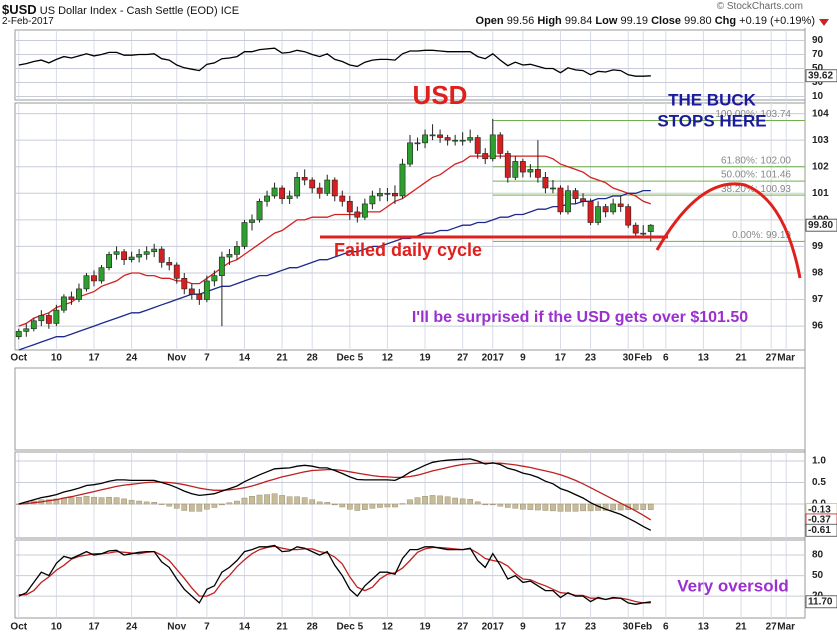  What do you see at coordinates (666, 627) in the screenshot?
I see `x-tick-label: 6` at bounding box center [666, 627].